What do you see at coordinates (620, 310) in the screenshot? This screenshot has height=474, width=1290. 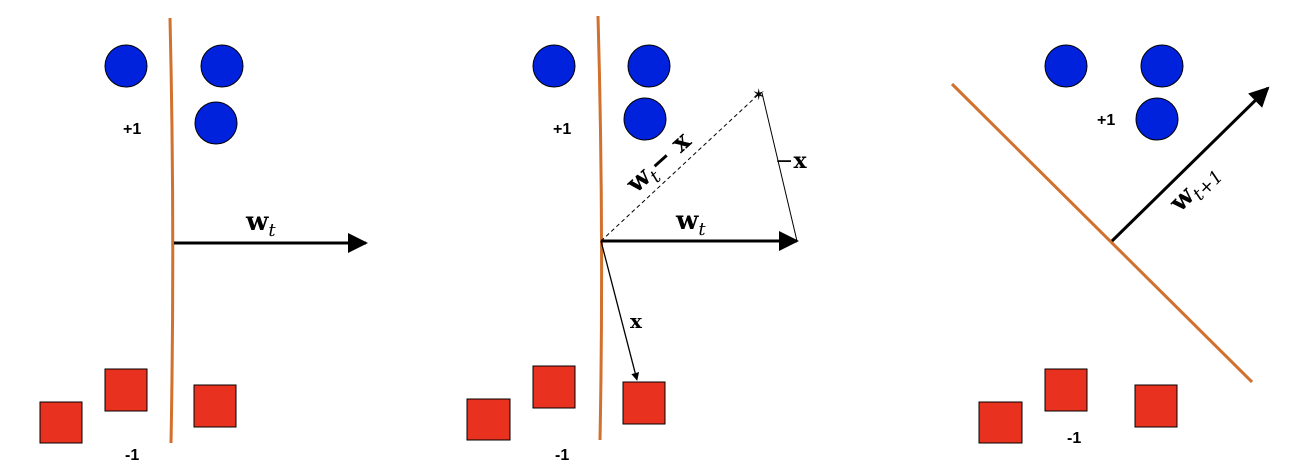 I see `x-vector-arrow` at bounding box center [620, 310].